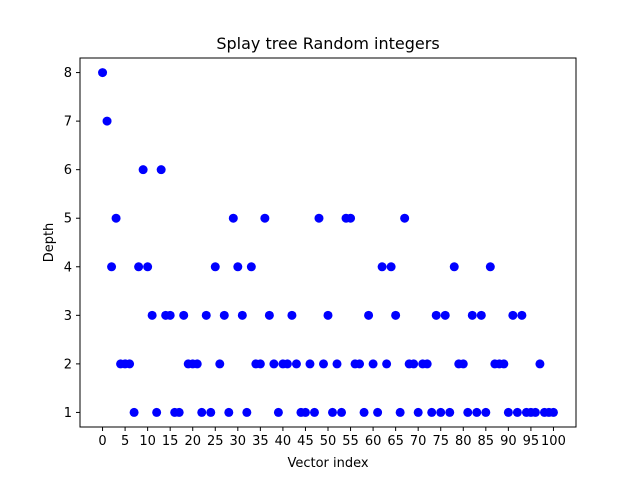 Image resolution: width=640 pixels, height=480 pixels. What do you see at coordinates (68, 219) in the screenshot?
I see `y-tick-label: 5` at bounding box center [68, 219].